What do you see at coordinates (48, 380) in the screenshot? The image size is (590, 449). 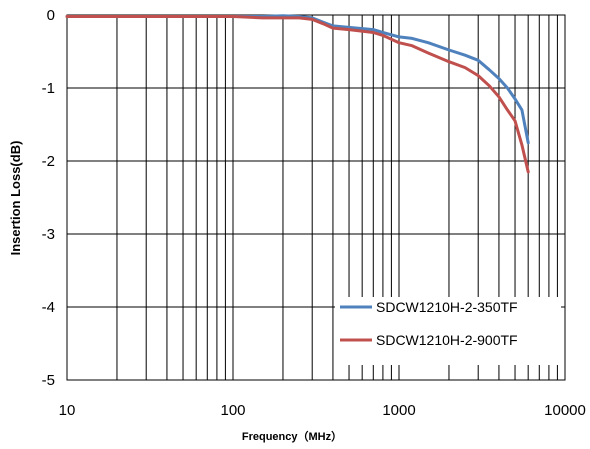 I see `y-tick-label: -5` at bounding box center [48, 380].